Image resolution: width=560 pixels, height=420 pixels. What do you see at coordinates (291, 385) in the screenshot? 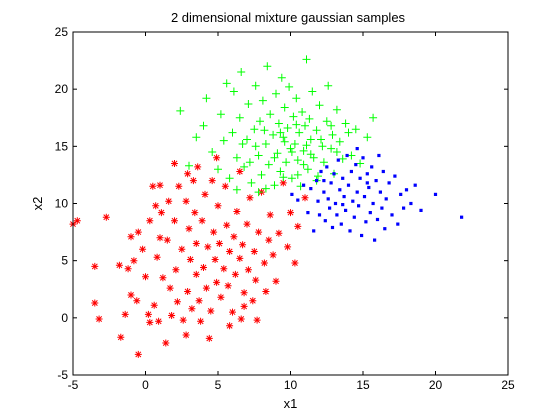
I see `x-tick-label-3: 10` at bounding box center [291, 385].